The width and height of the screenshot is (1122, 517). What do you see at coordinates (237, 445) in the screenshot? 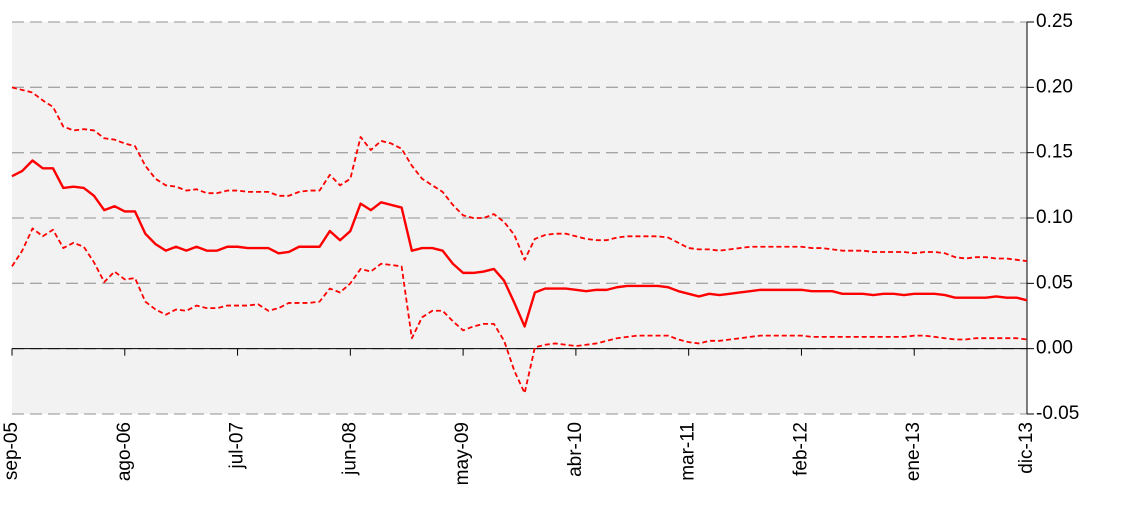
I see `x-tick-label: jul-07` at bounding box center [237, 445].